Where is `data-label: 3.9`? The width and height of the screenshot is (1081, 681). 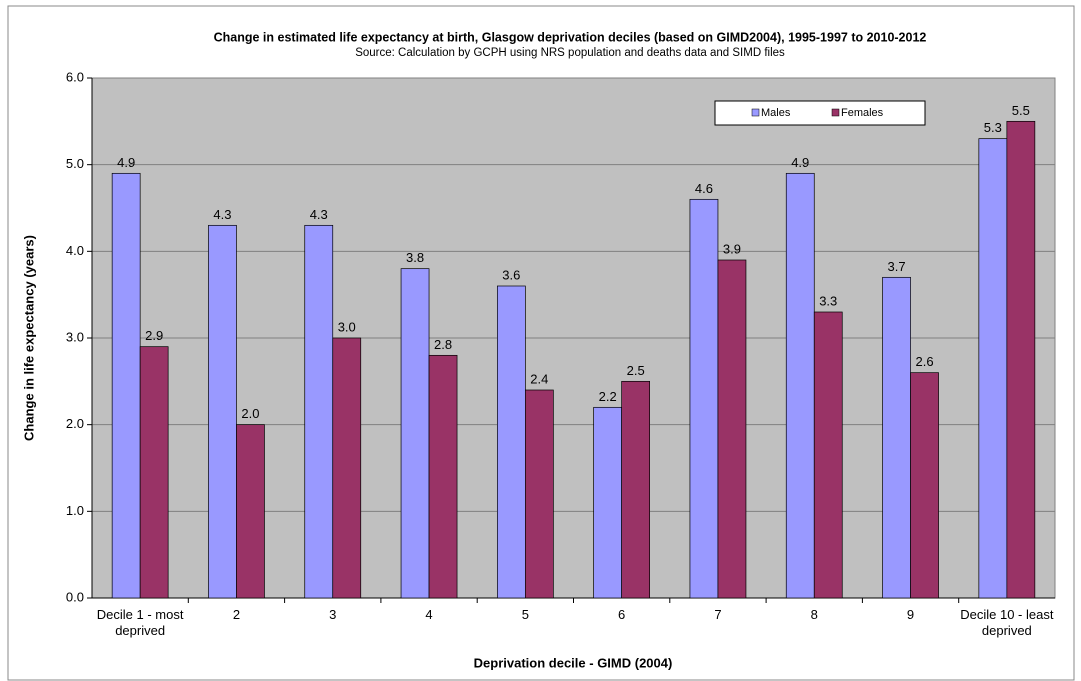 data-label: 3.9 is located at coordinates (732, 248).